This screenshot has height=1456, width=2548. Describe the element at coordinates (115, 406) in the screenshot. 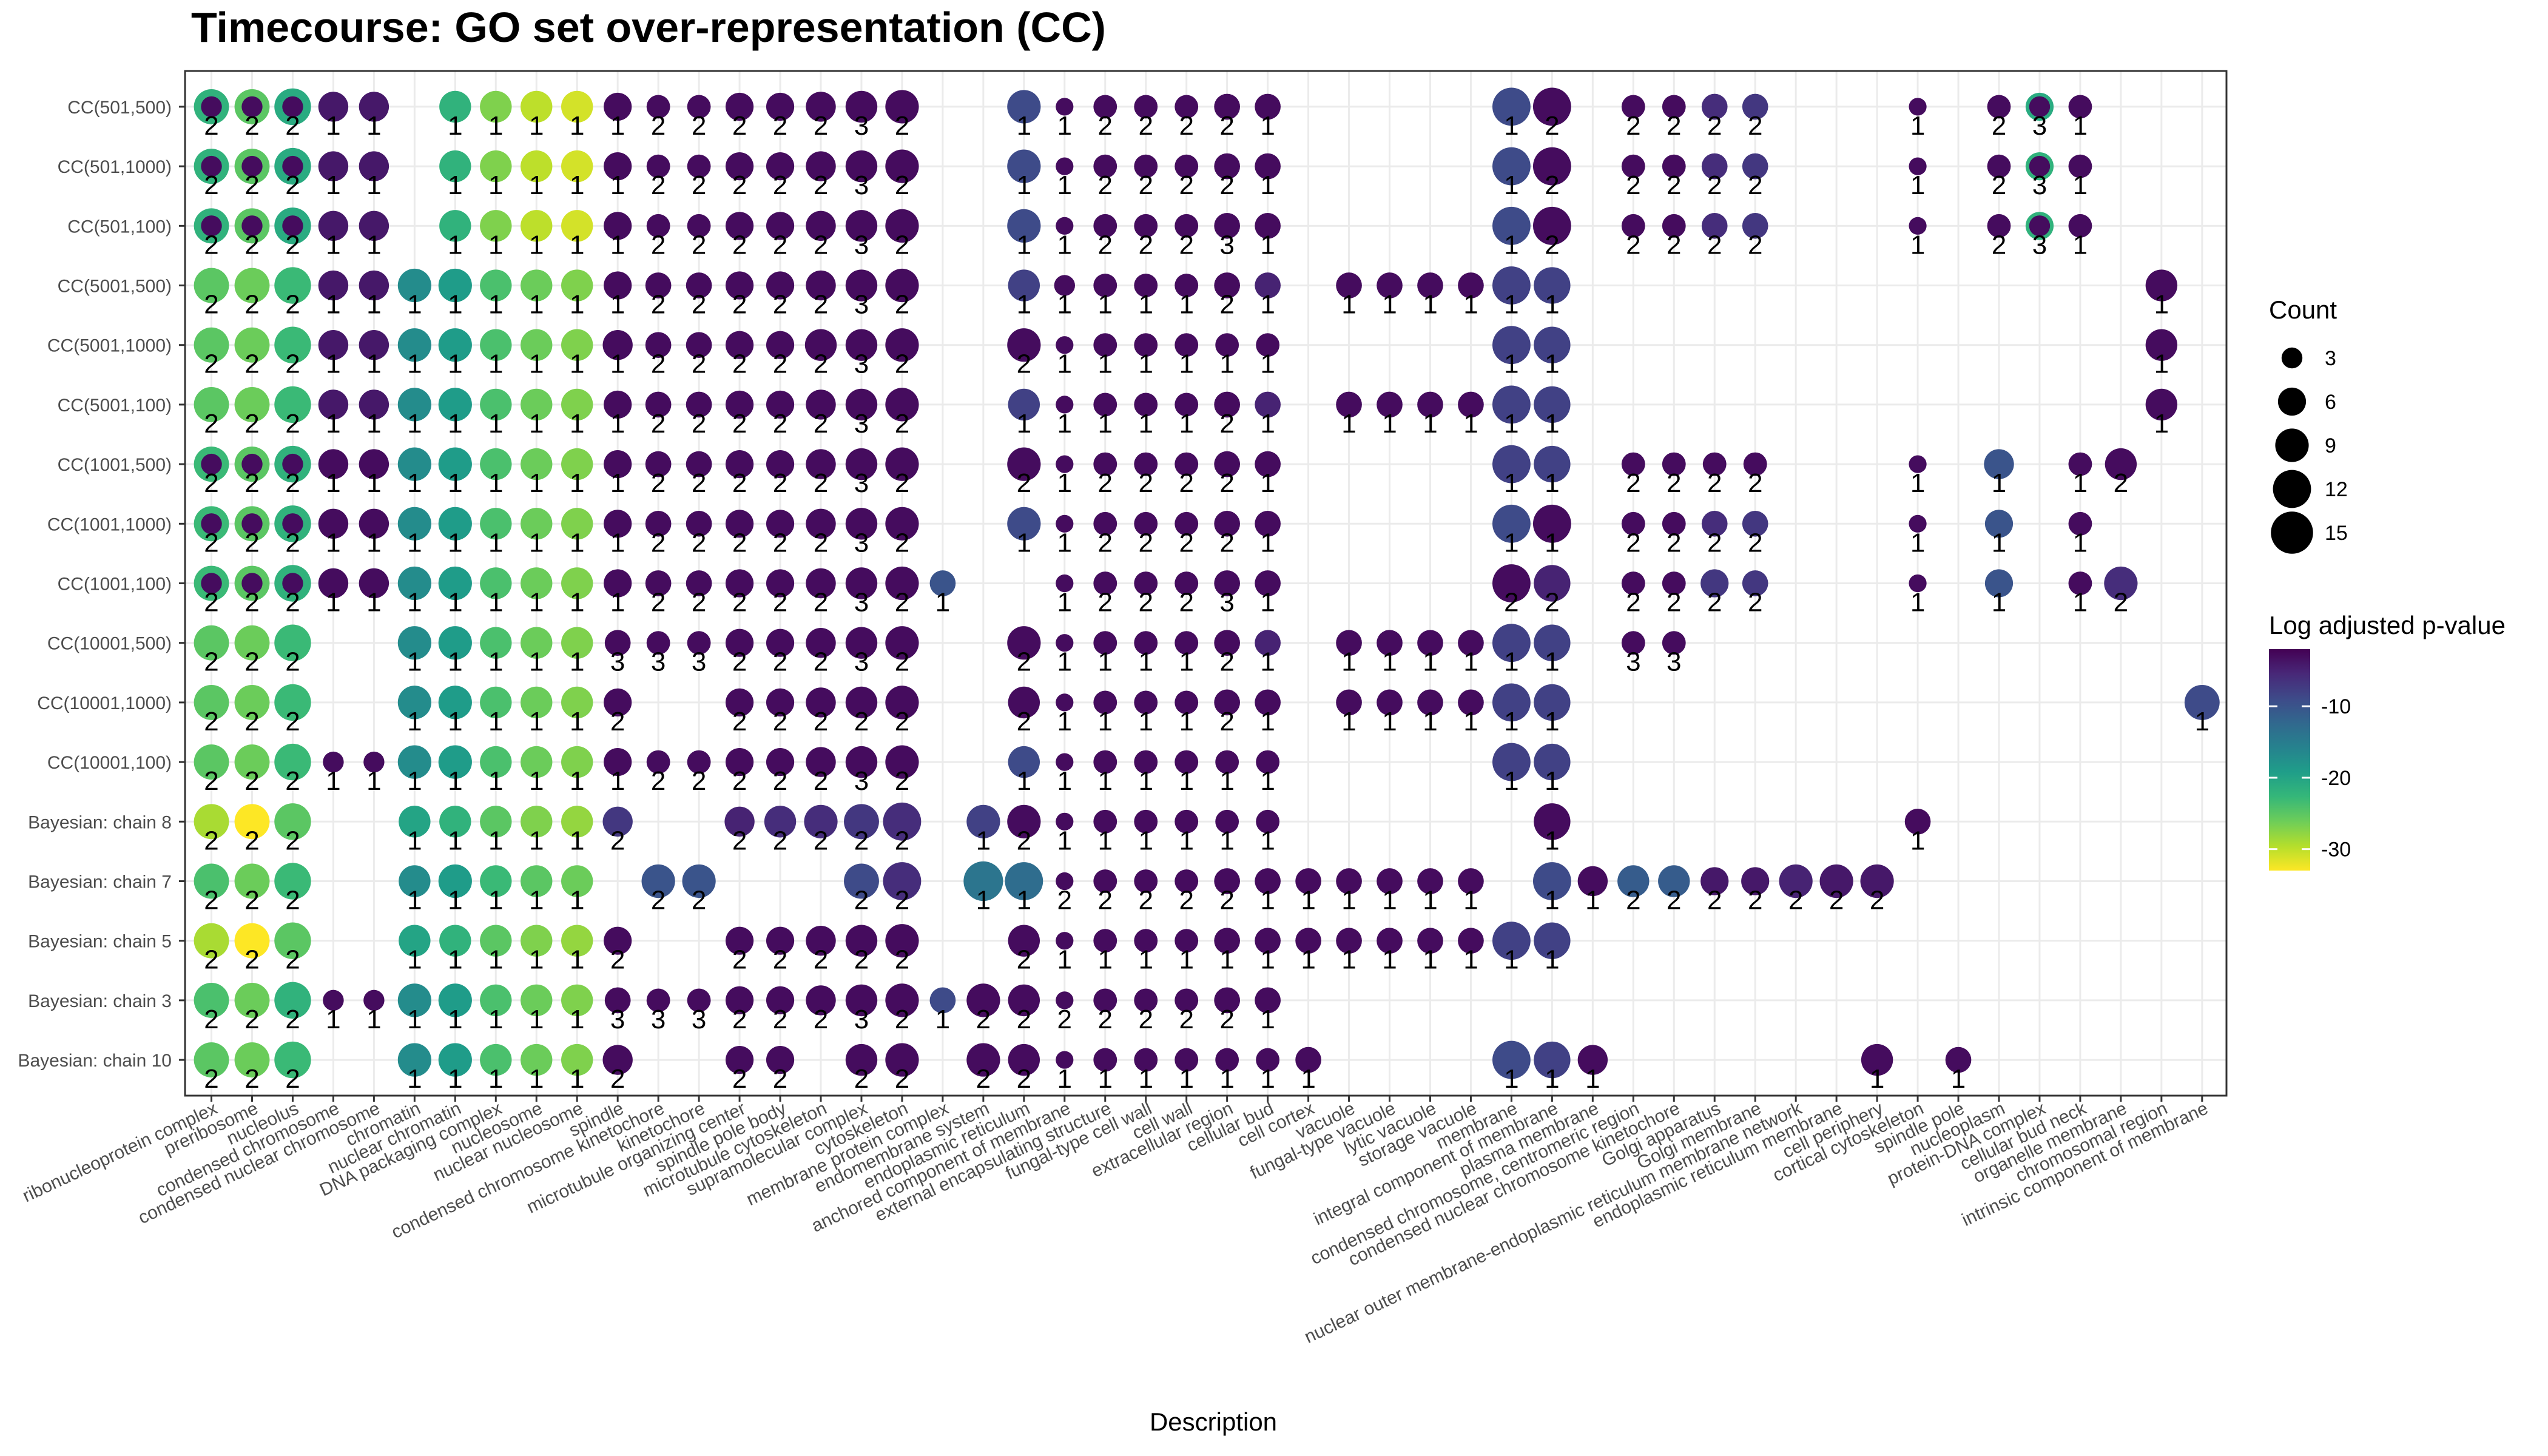

I see `y-tick-label: CC(5001,100)` at that location.